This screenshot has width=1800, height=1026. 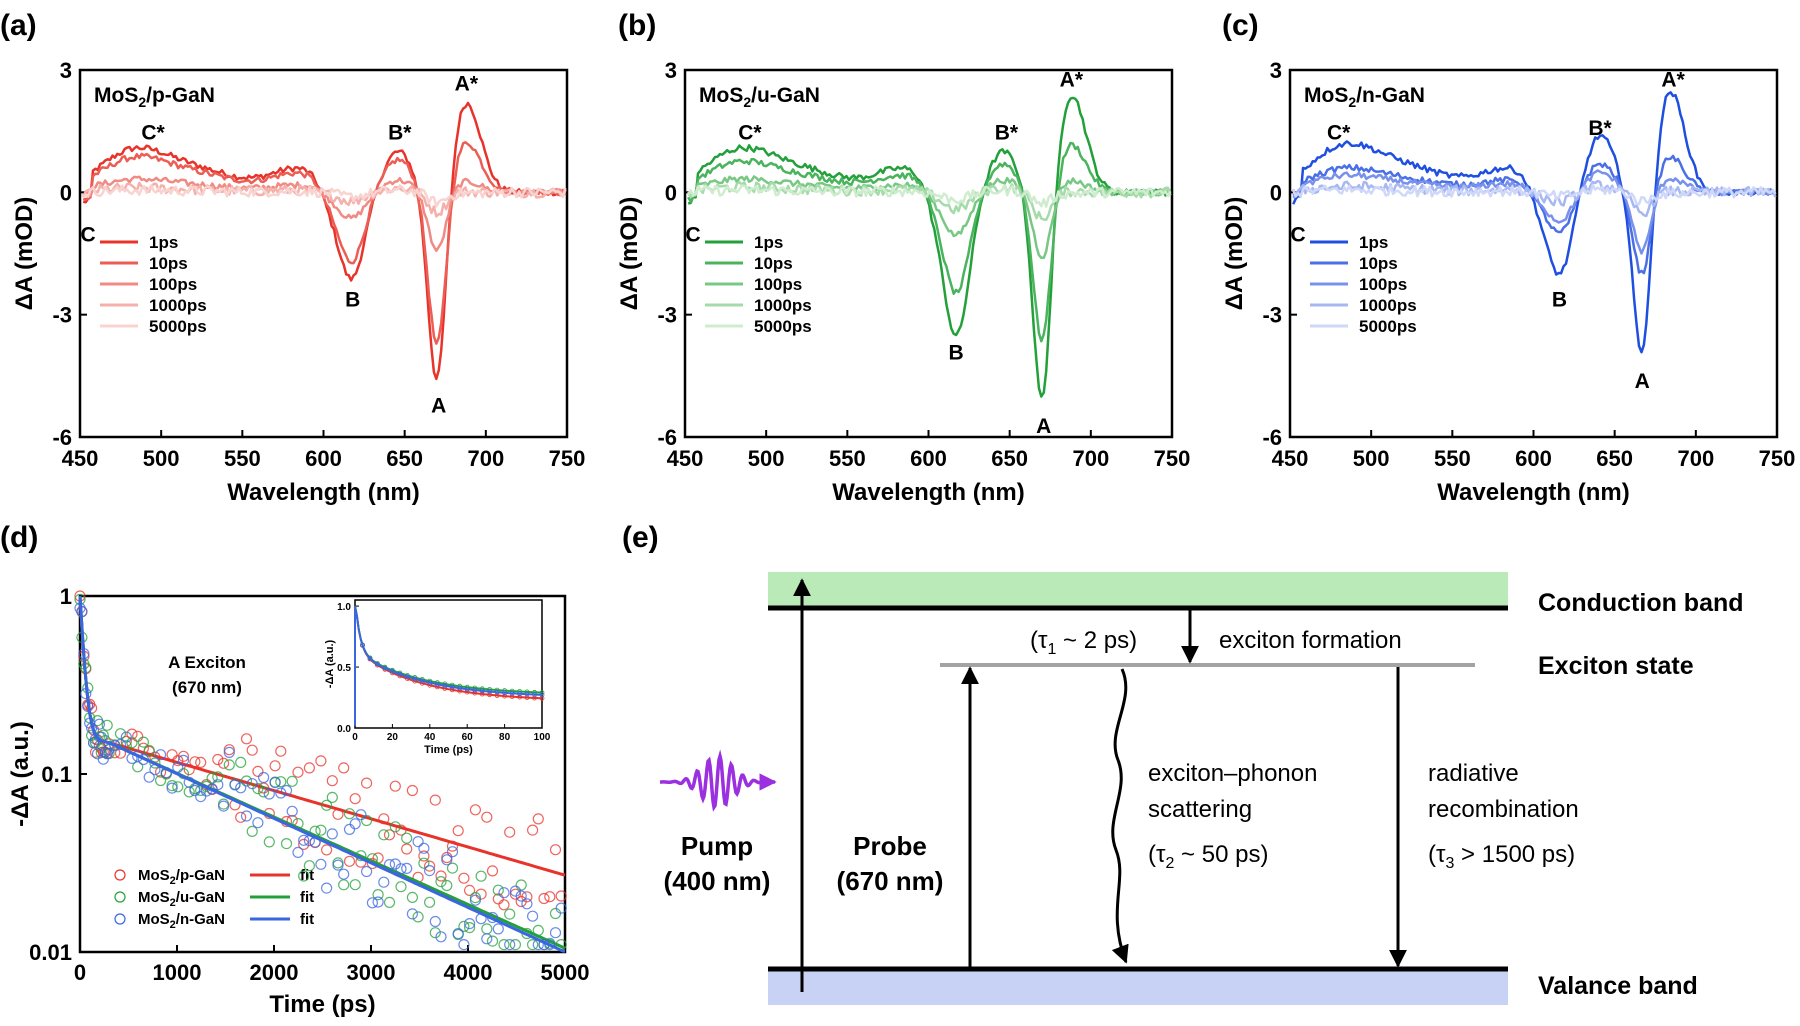 I want to click on legend-part: /u-GaN, so click(x=200, y=897).